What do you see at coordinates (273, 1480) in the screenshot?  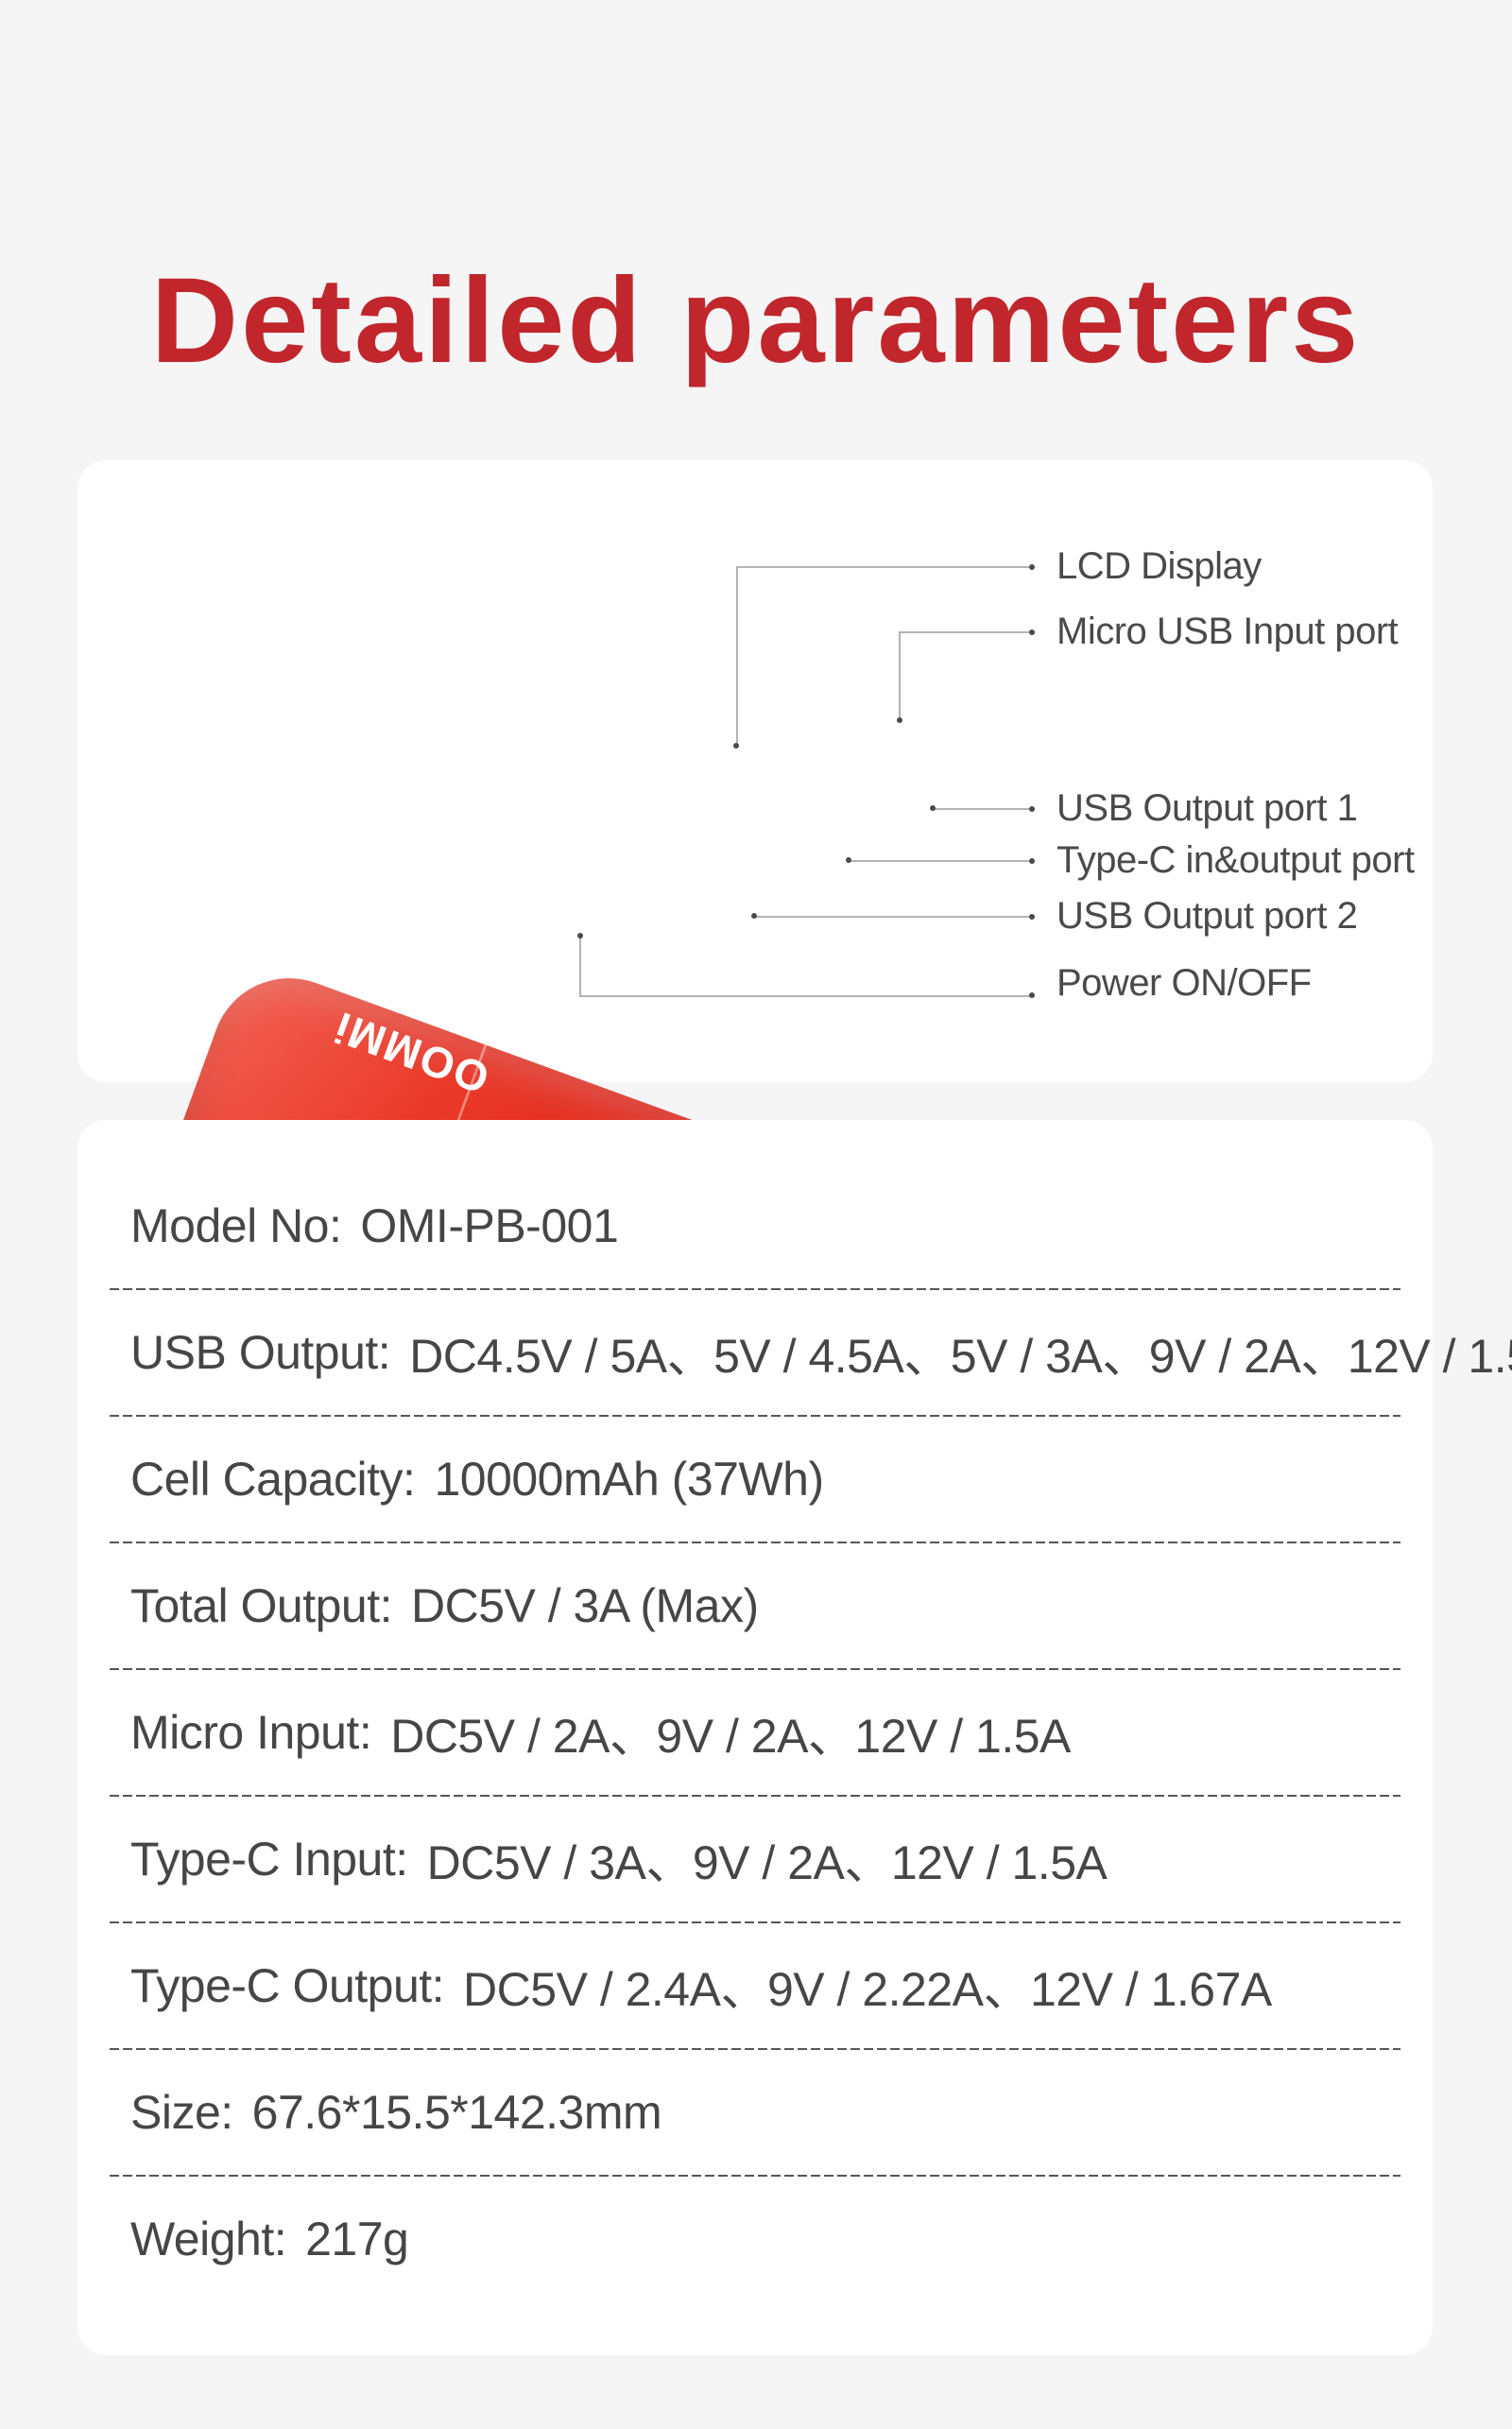 I see `spec-label: Cell Capacity:` at bounding box center [273, 1480].